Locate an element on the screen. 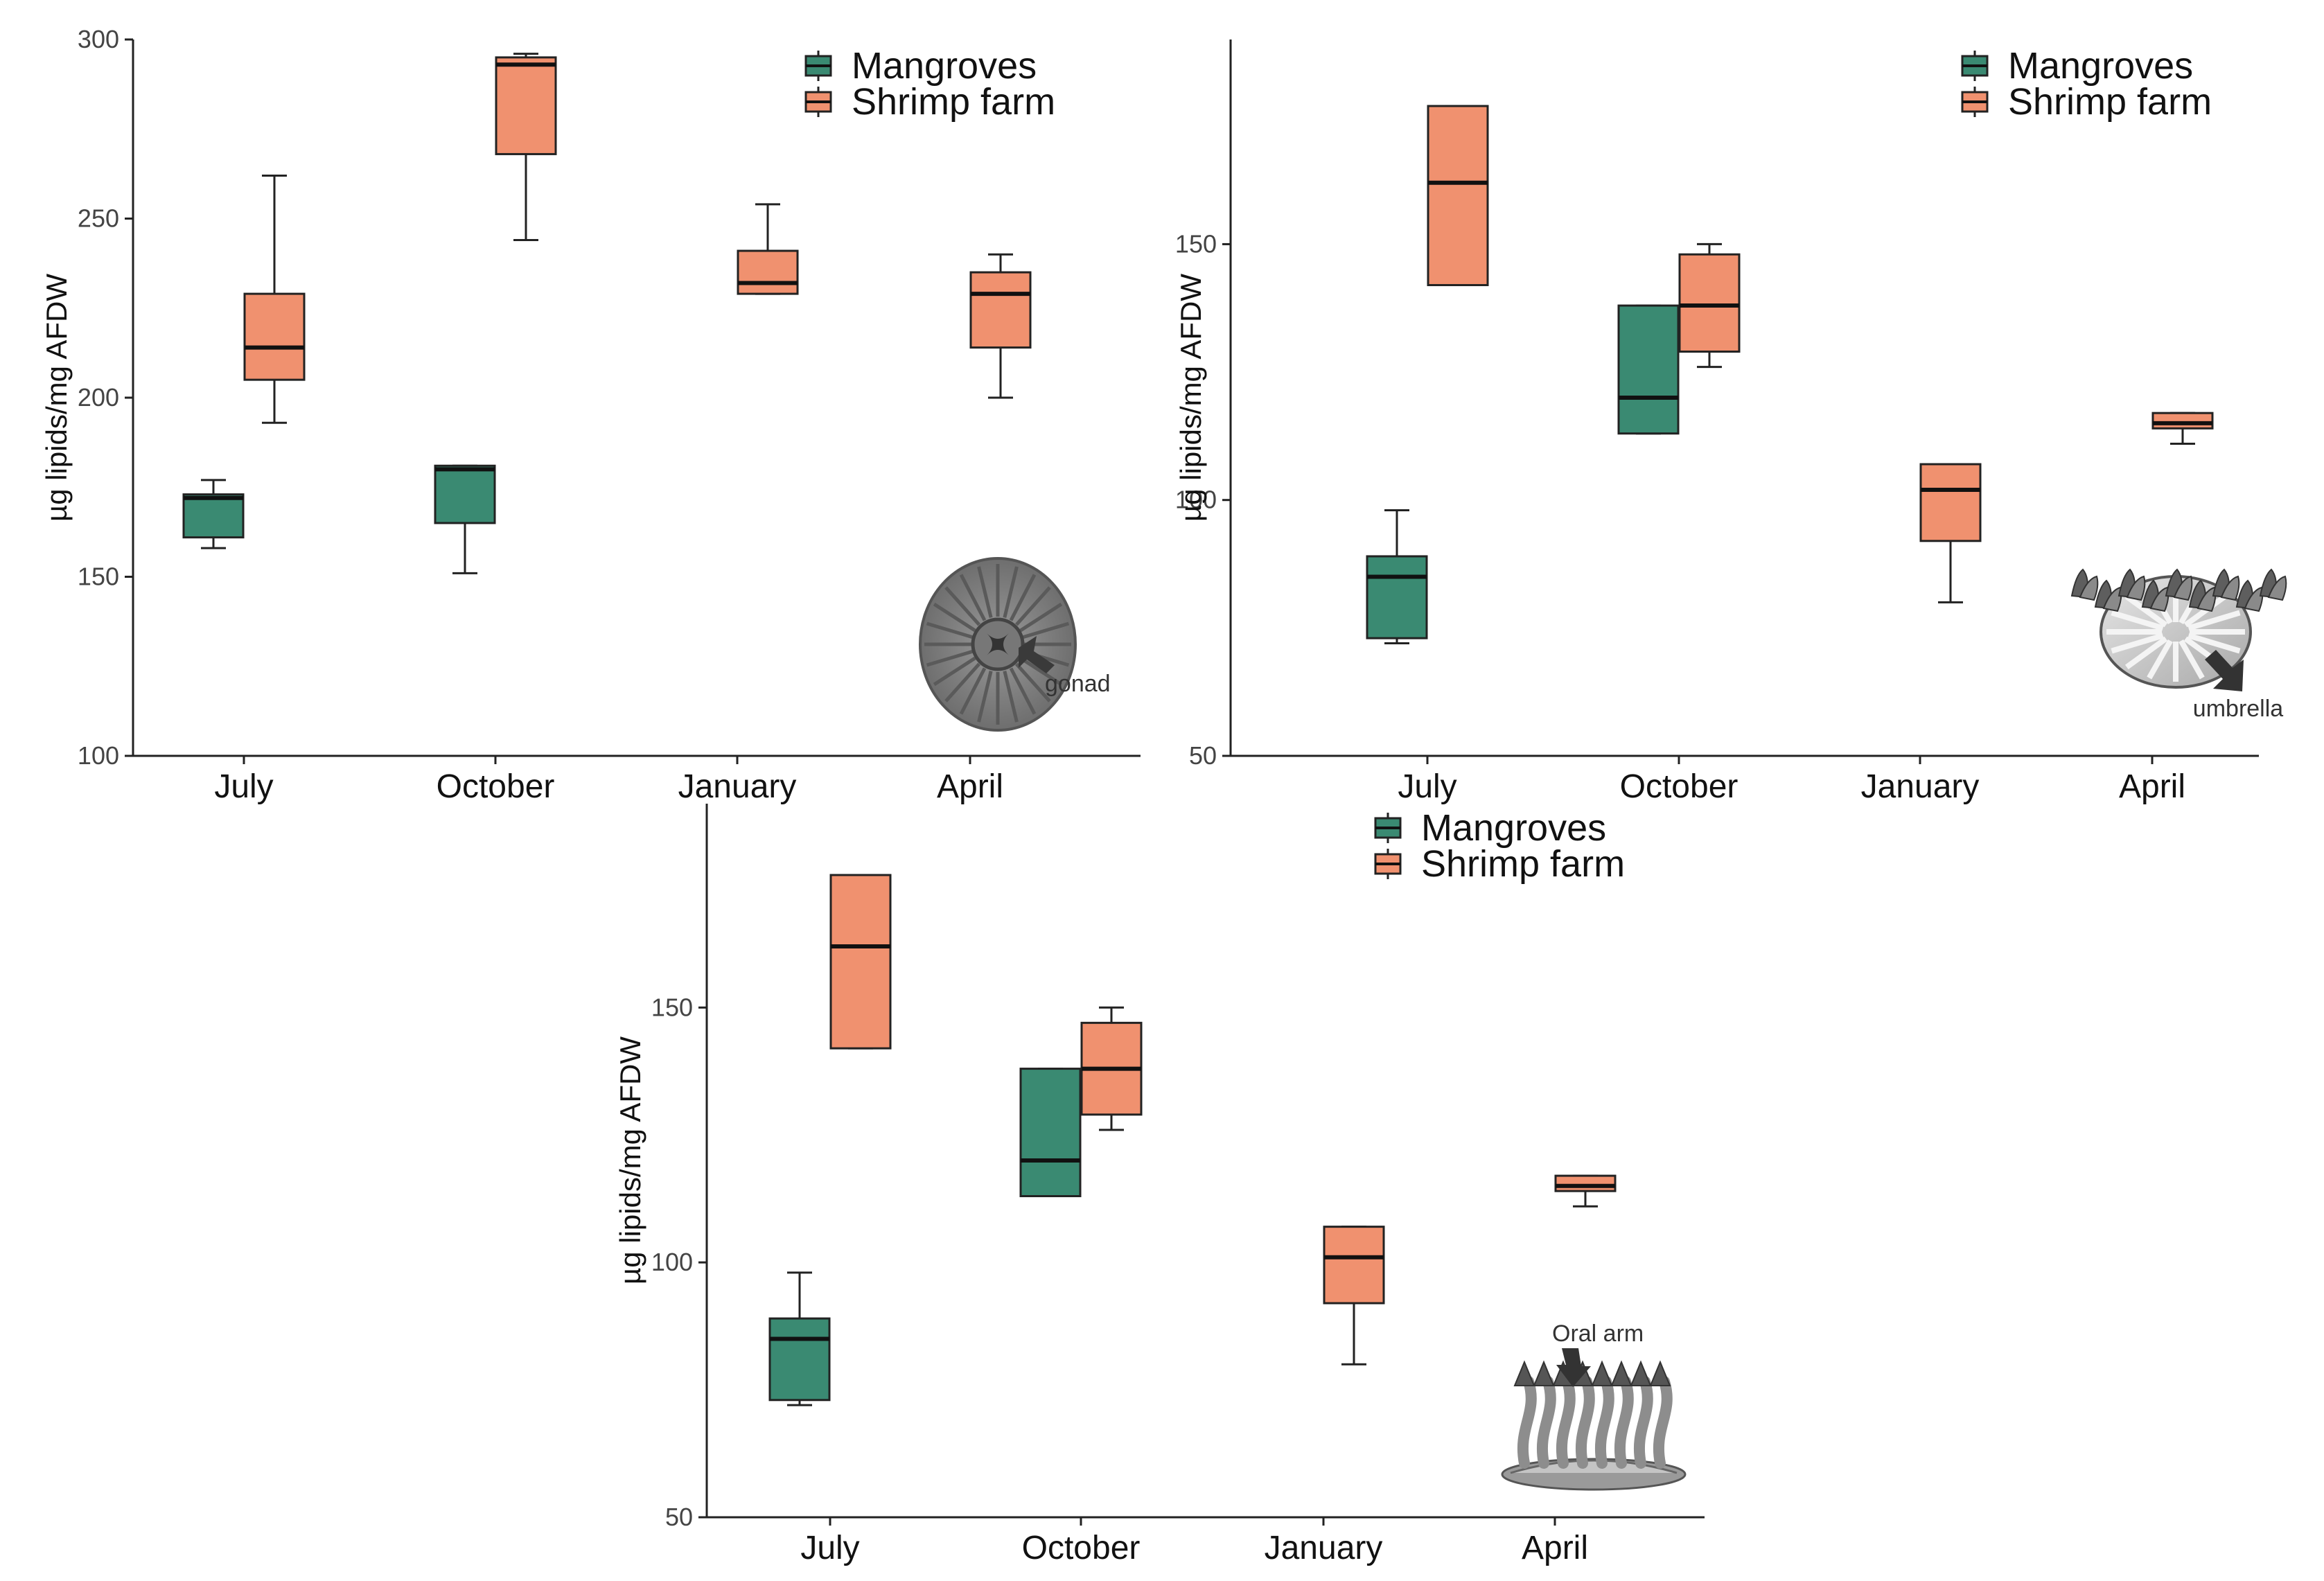 The width and height of the screenshot is (2324, 1581). legend-label: Shrimp farm is located at coordinates (1523, 864).